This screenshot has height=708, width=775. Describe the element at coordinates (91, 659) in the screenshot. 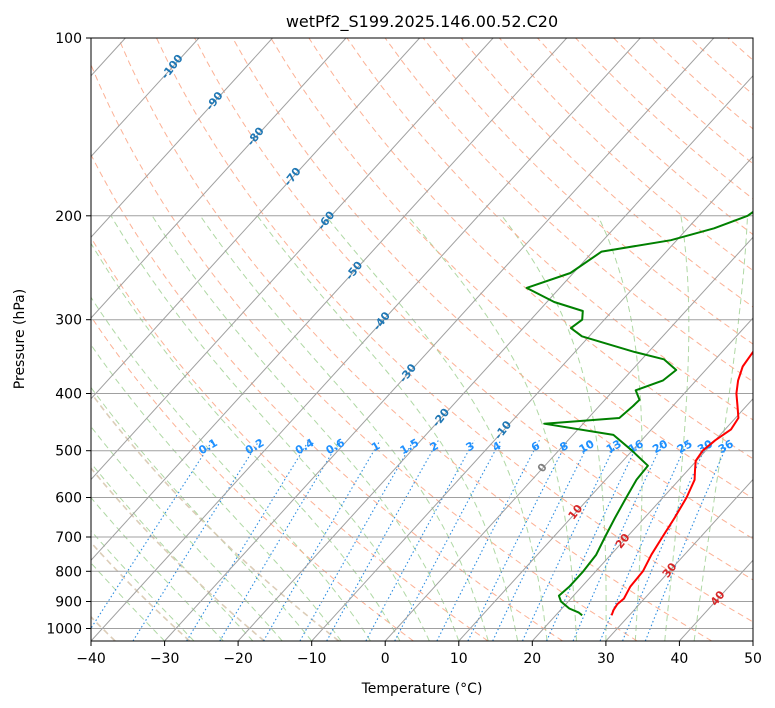

I see `x-tick-label: −40` at that location.